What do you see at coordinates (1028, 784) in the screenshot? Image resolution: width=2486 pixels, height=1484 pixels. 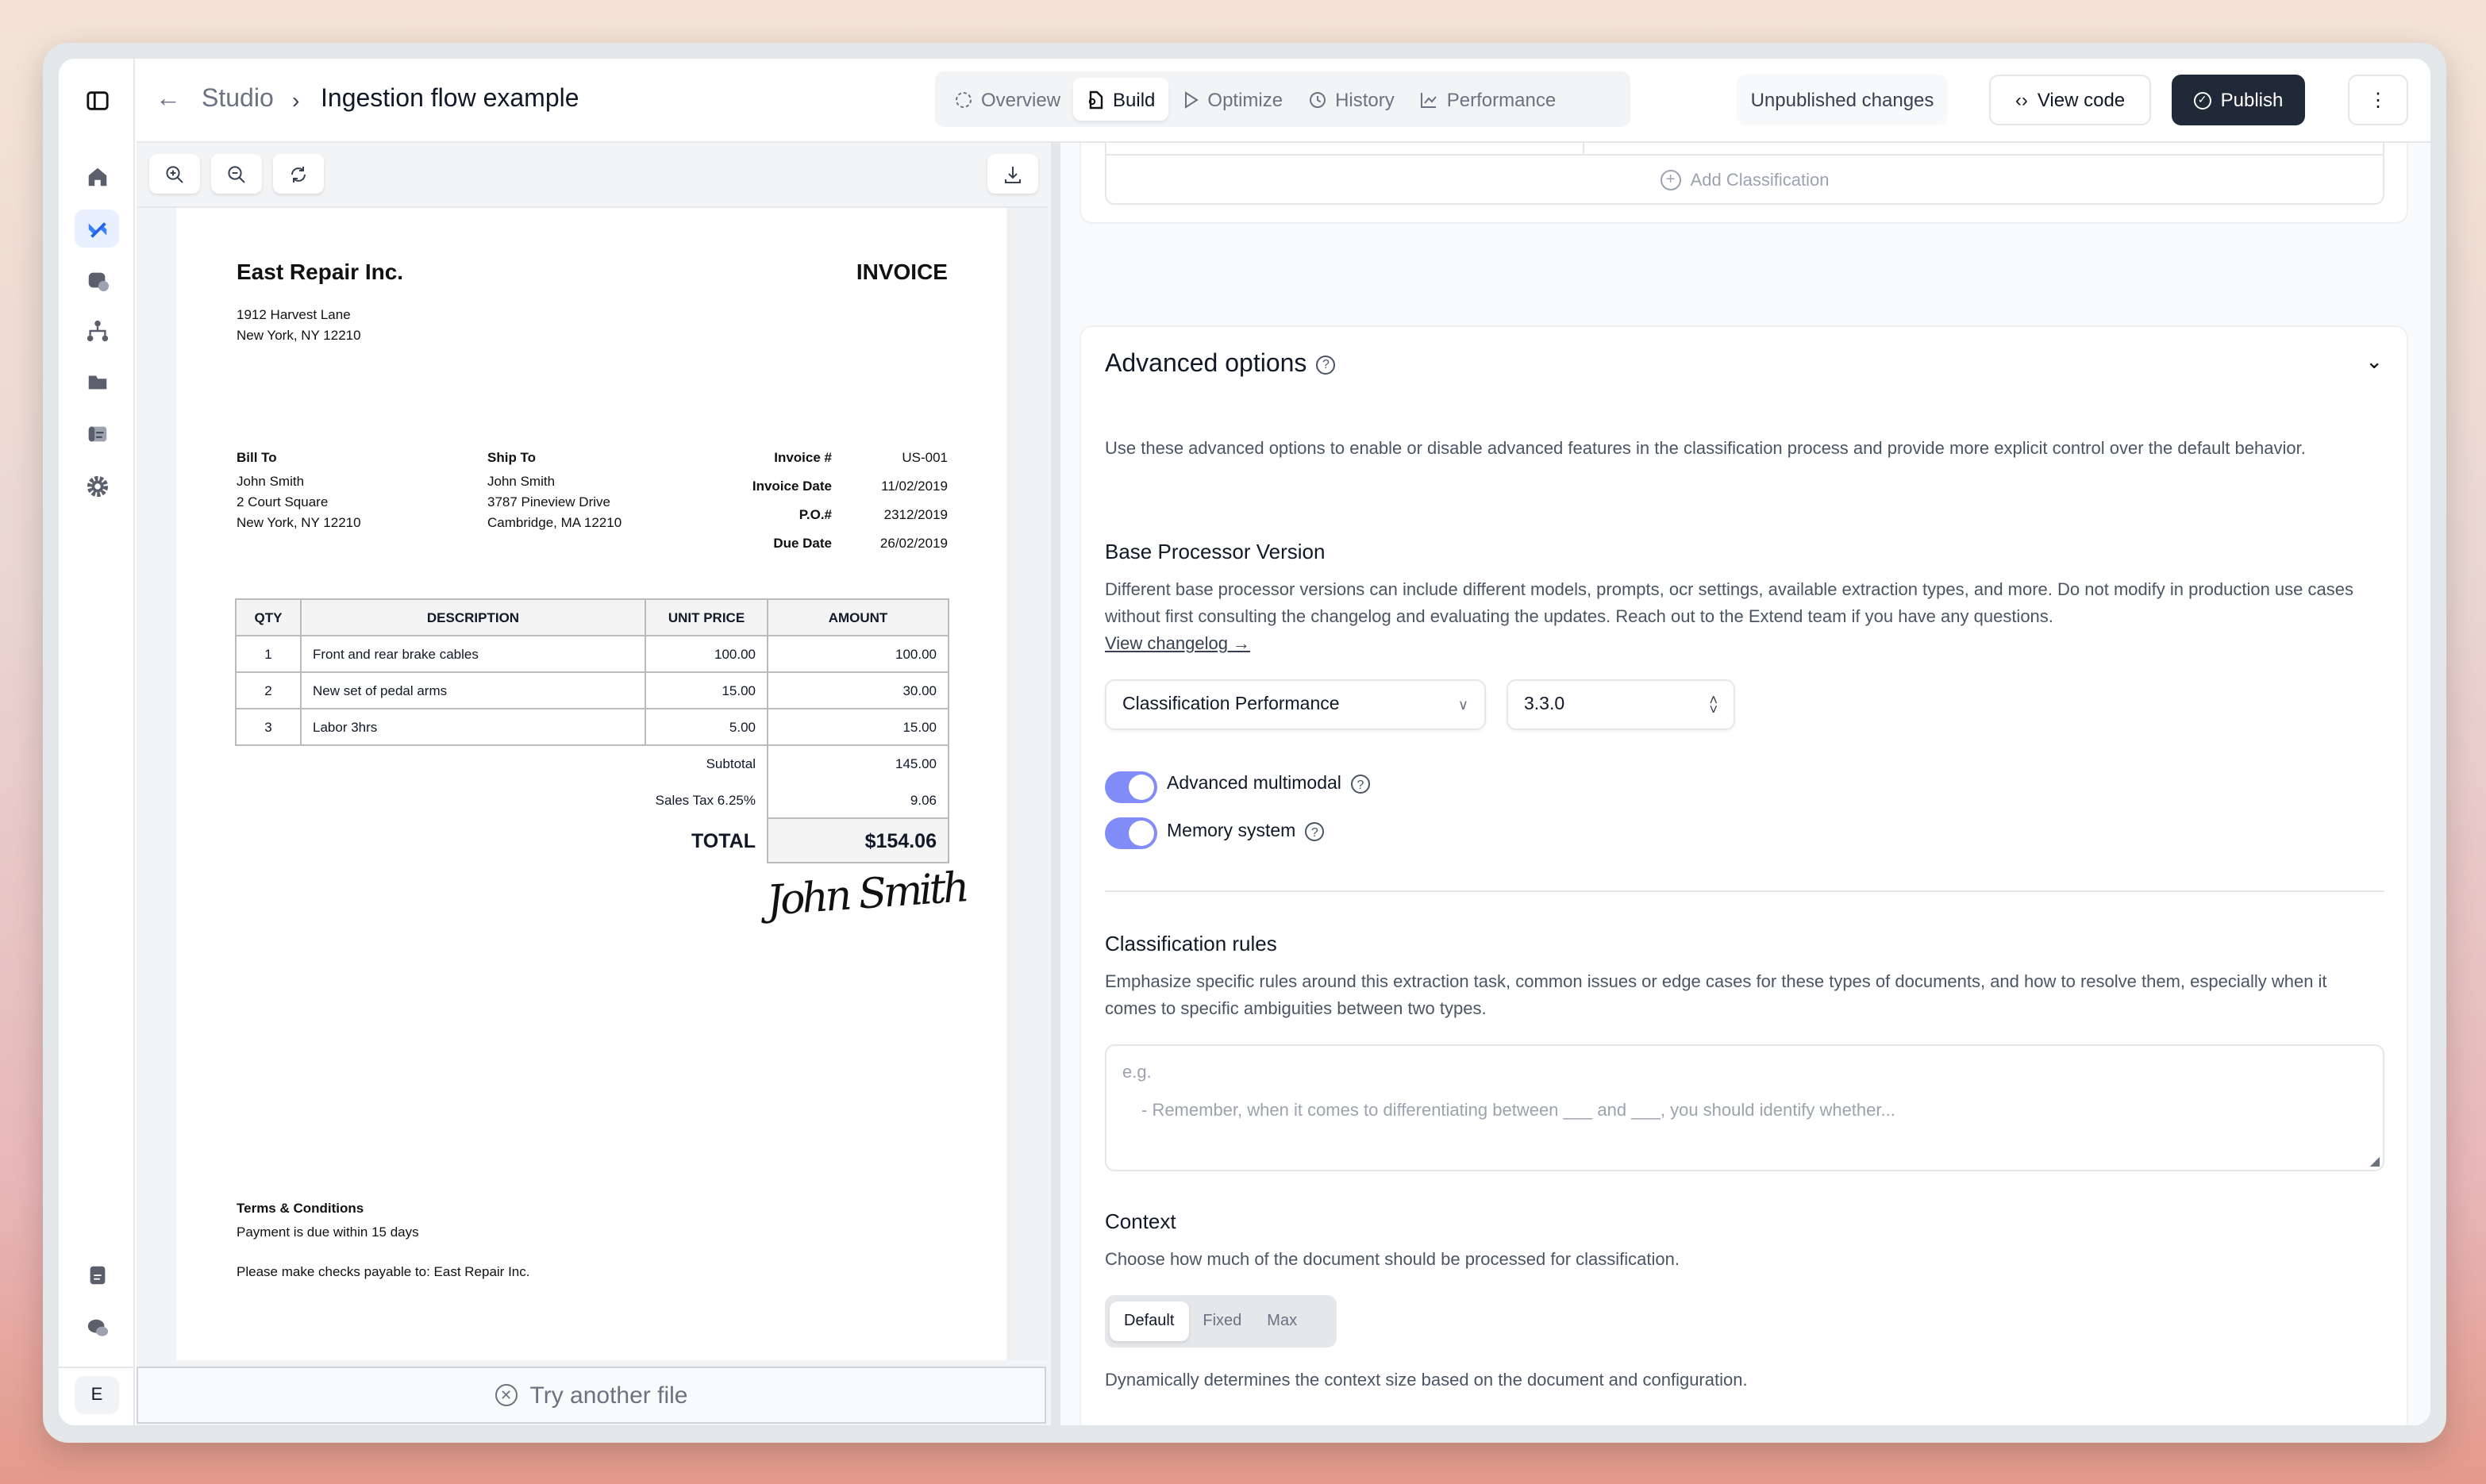 I see `scrollbar` at bounding box center [1028, 784].